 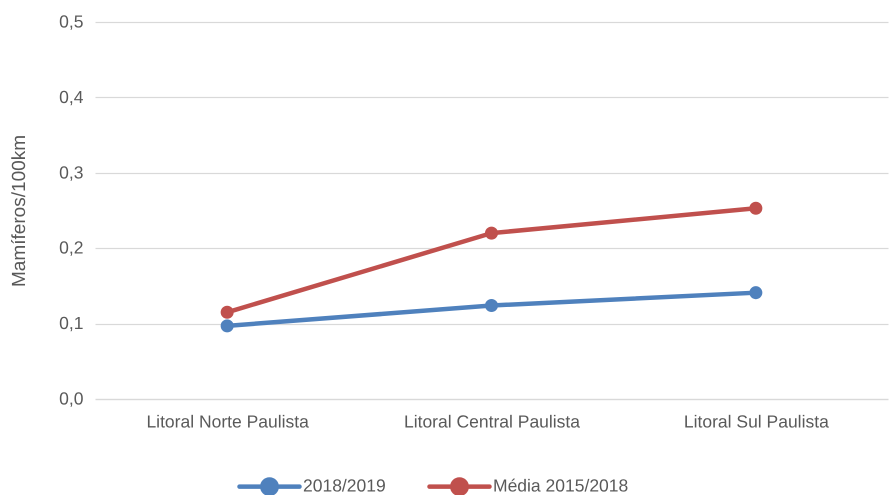 What do you see at coordinates (560, 485) in the screenshot?
I see `legend-label: Média 2015/2018` at bounding box center [560, 485].